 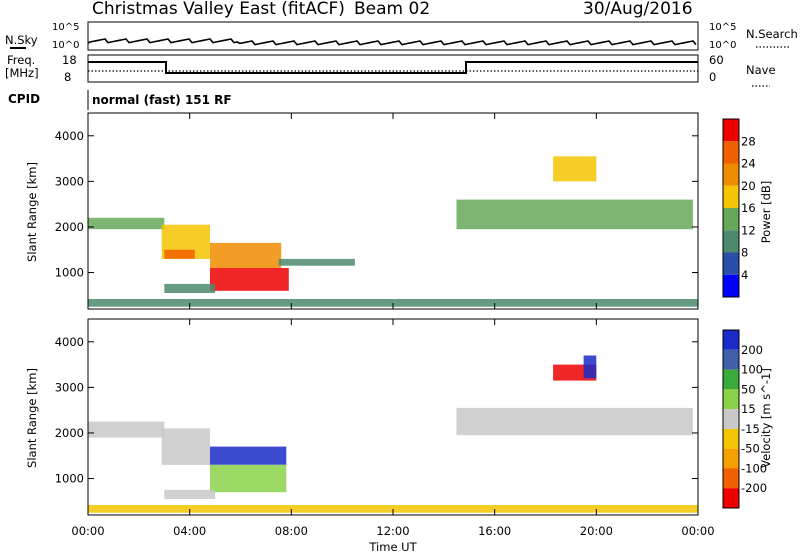 What do you see at coordinates (748, 186) in the screenshot?
I see `colorbar-tick-label: 20` at bounding box center [748, 186].